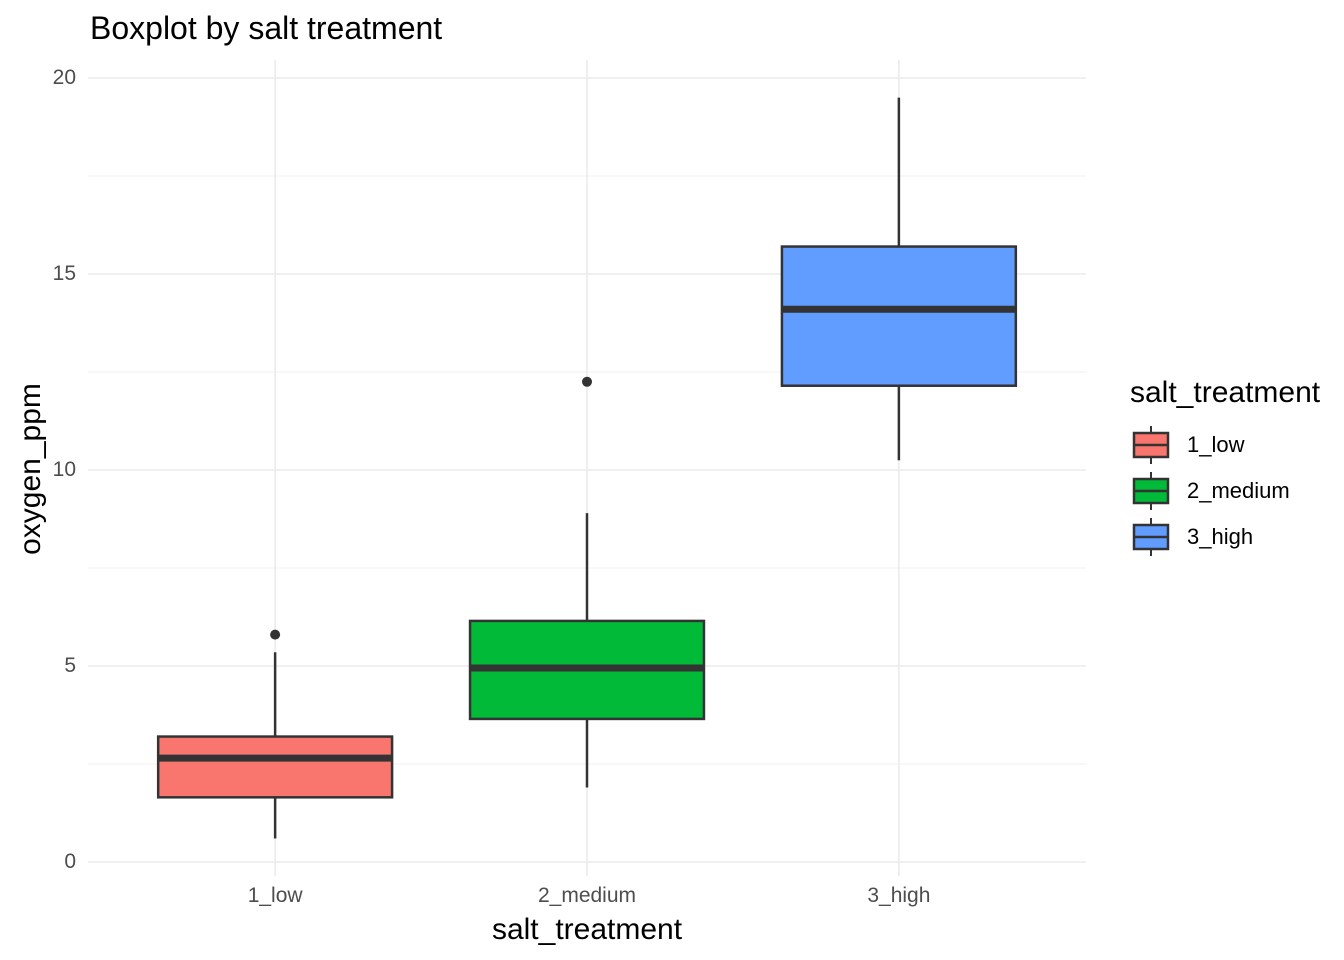 The image size is (1344, 960). Describe the element at coordinates (587, 381) in the screenshot. I see `outlier-2_medium` at that location.